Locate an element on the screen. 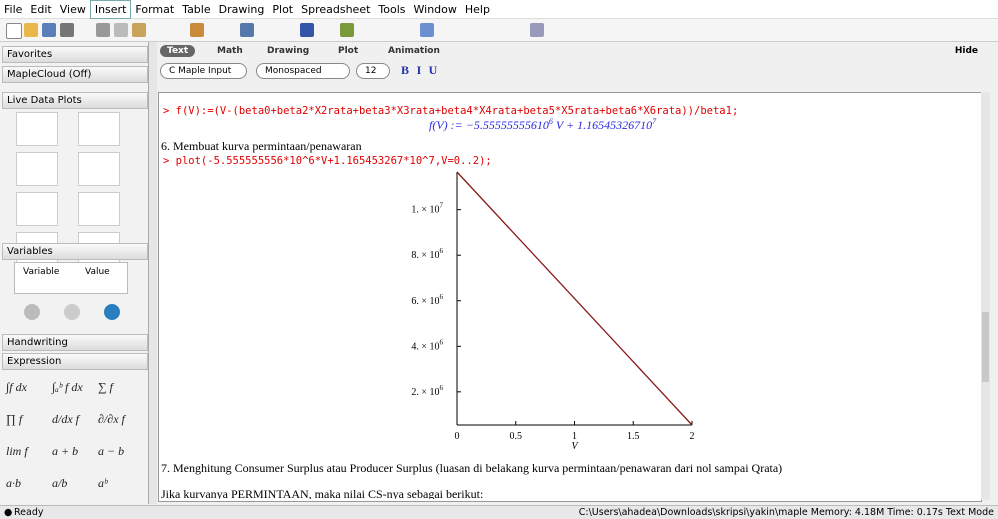  y-tick-text: 1. × 10 is located at coordinates (425, 210).